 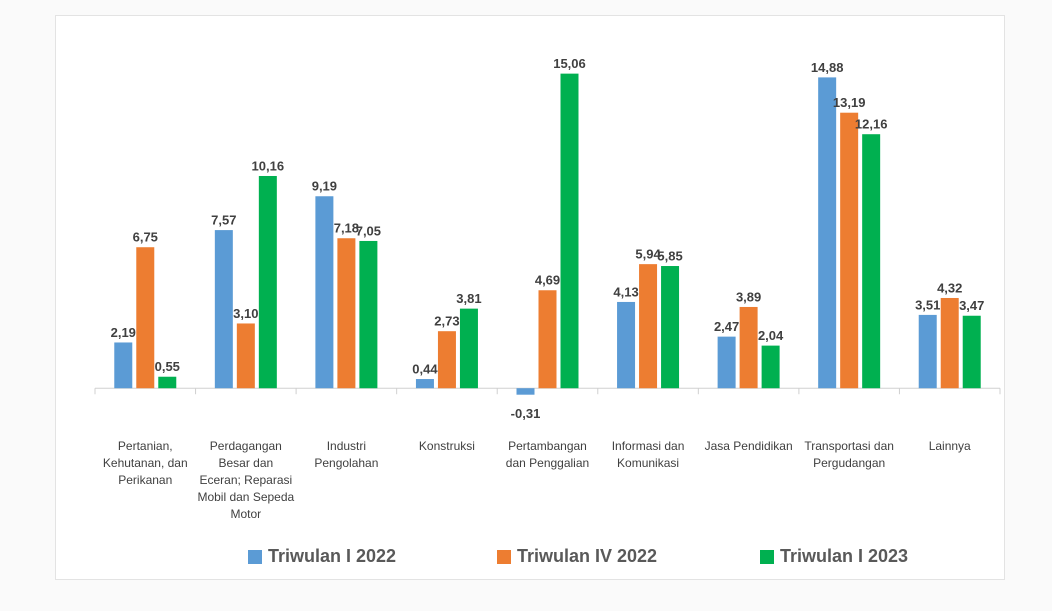 What do you see at coordinates (368, 230) in the screenshot?
I see `value-label: 7,05` at bounding box center [368, 230].